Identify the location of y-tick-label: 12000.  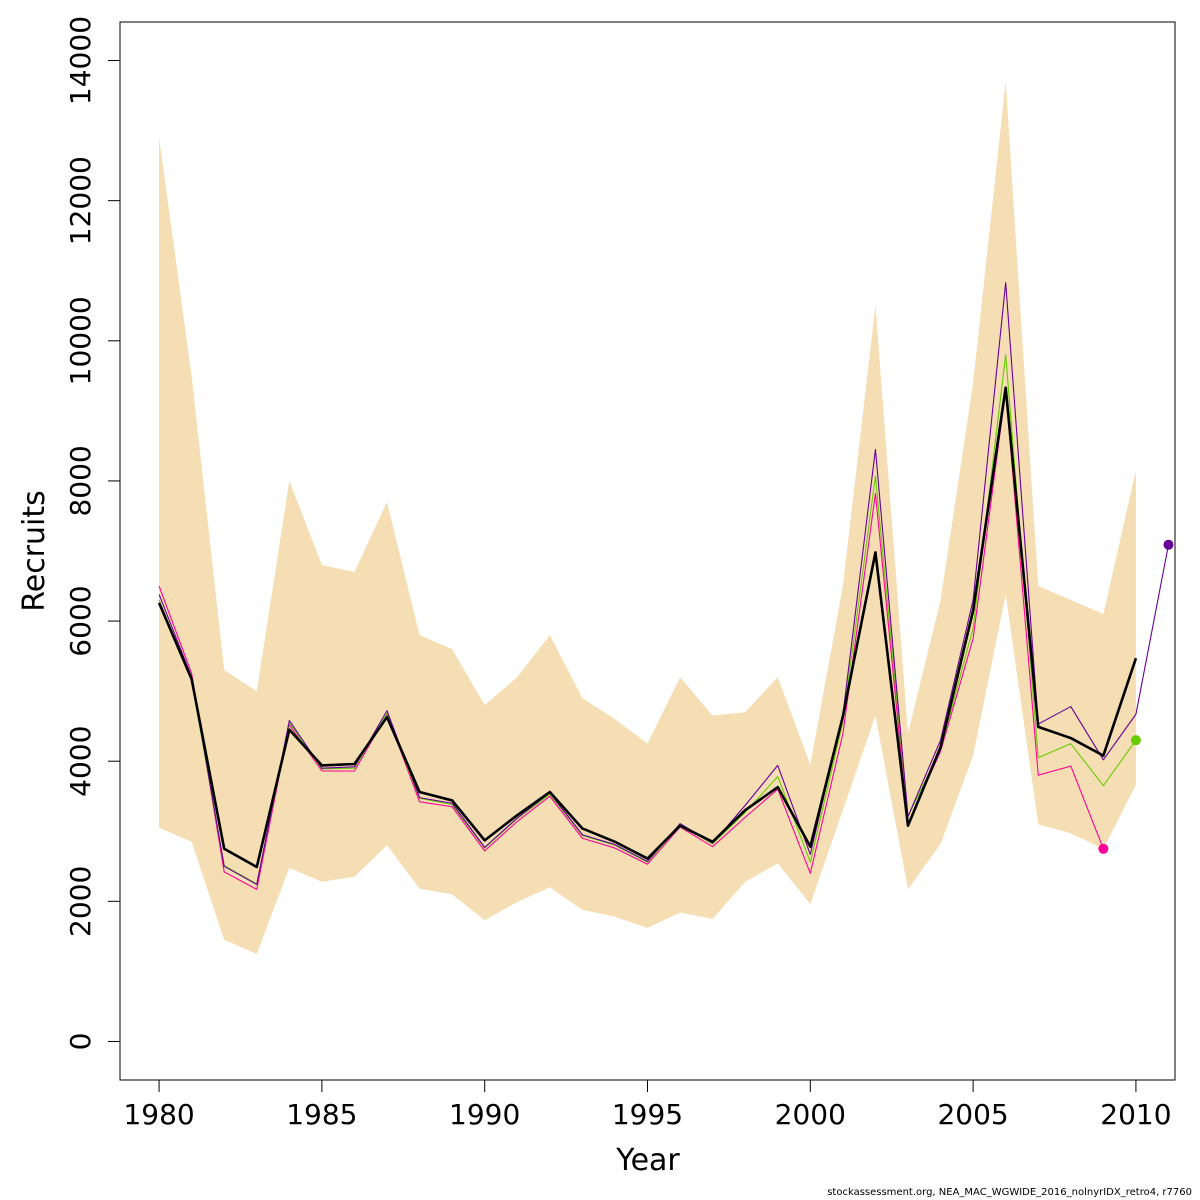
(80, 200).